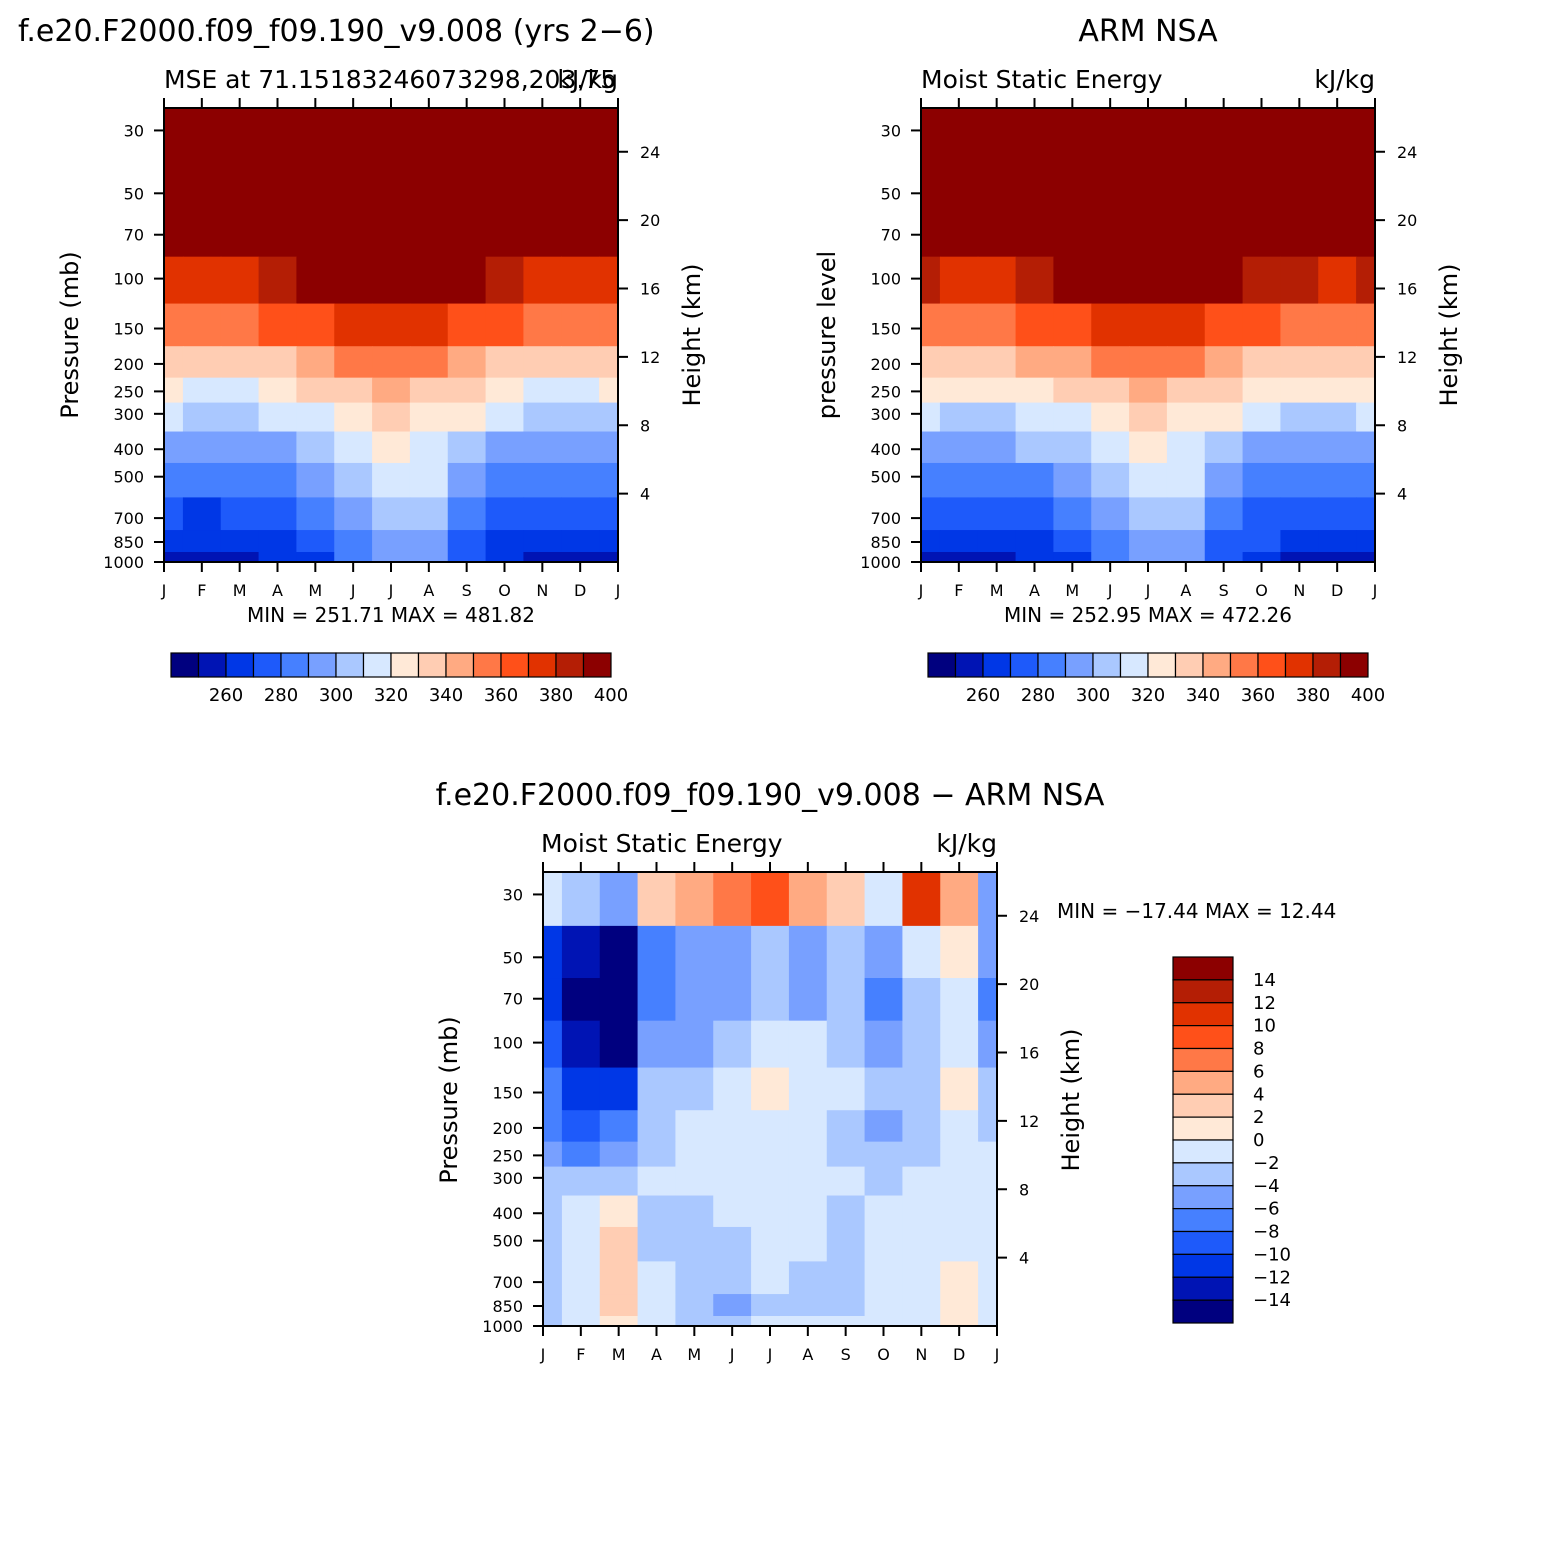 The height and width of the screenshot is (1541, 1541). I want to click on x-tick-label: O, so click(1261, 590).